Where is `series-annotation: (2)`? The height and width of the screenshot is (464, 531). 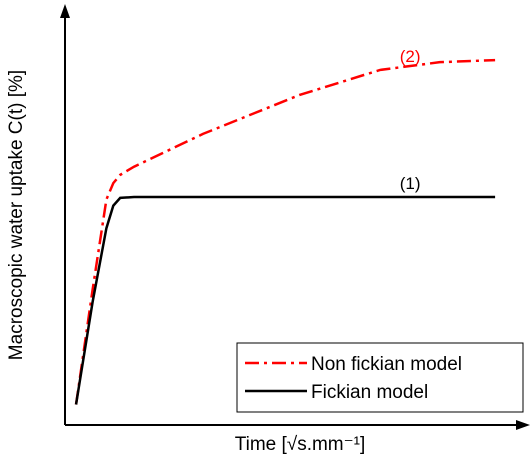 series-annotation: (2) is located at coordinates (410, 56).